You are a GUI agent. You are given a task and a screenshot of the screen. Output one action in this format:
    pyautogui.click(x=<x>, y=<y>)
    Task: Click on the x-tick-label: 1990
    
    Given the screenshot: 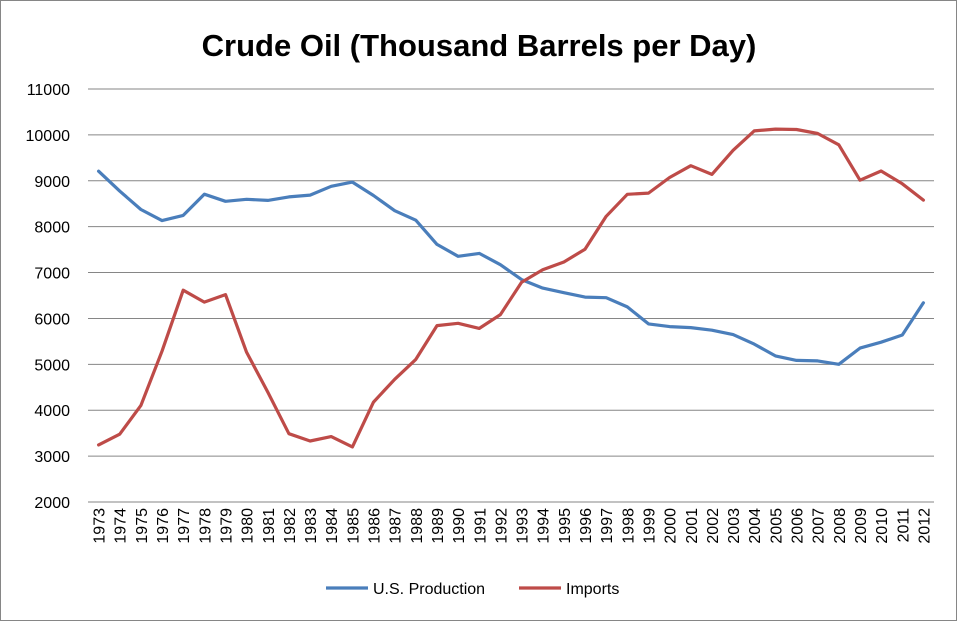 What is the action you would take?
    pyautogui.click(x=459, y=526)
    